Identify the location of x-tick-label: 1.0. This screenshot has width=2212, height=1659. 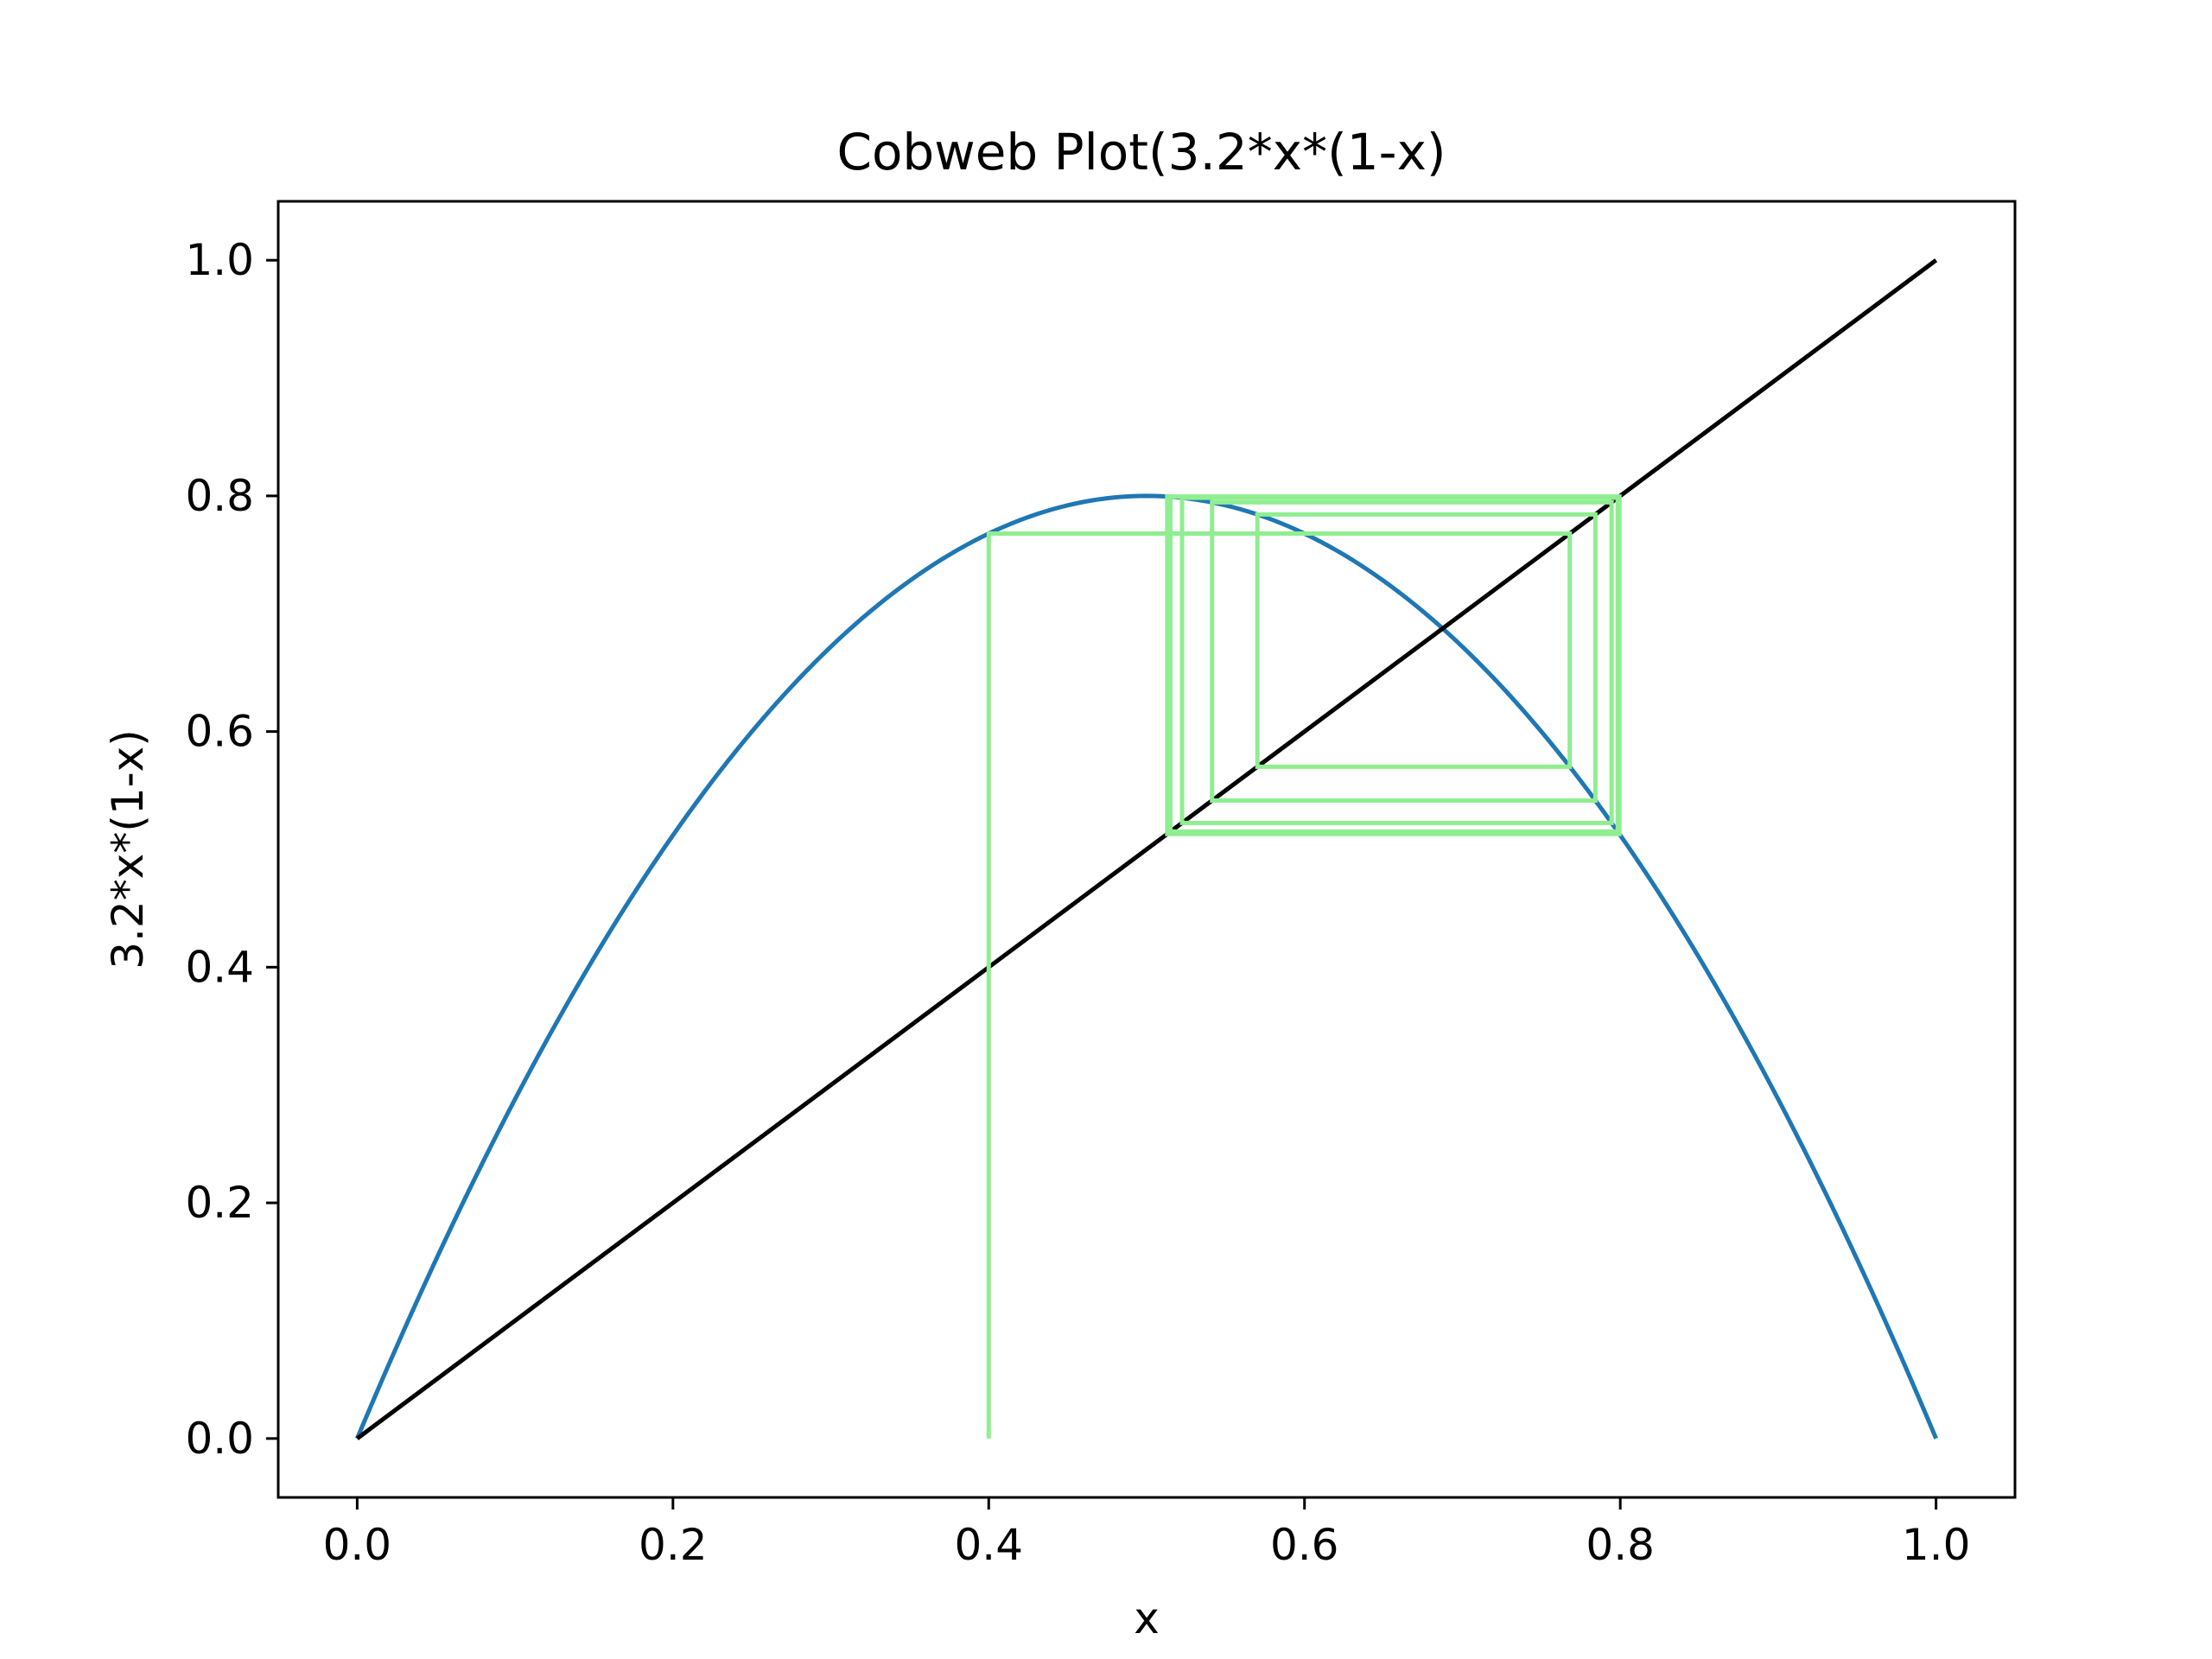
(1936, 1545).